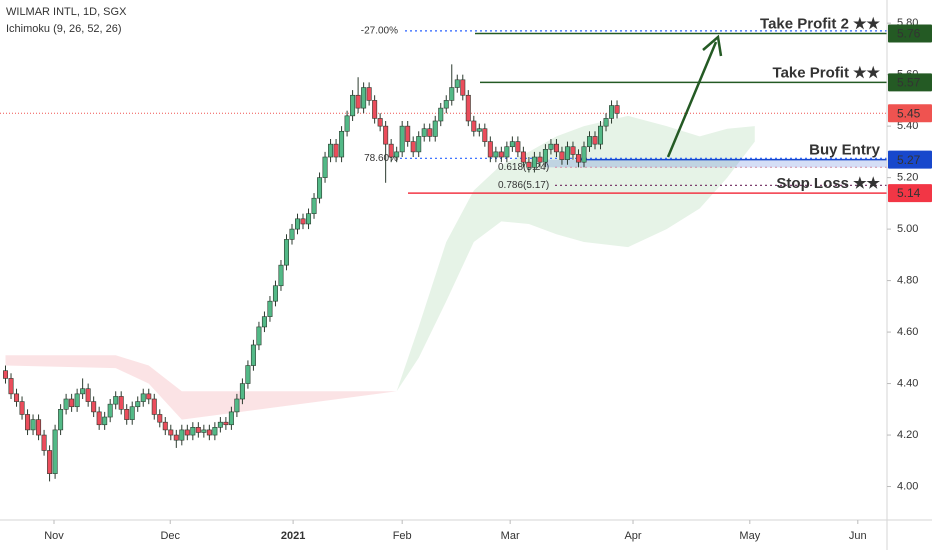 The image size is (932, 550). I want to click on price-label: 5.57, so click(909, 83).